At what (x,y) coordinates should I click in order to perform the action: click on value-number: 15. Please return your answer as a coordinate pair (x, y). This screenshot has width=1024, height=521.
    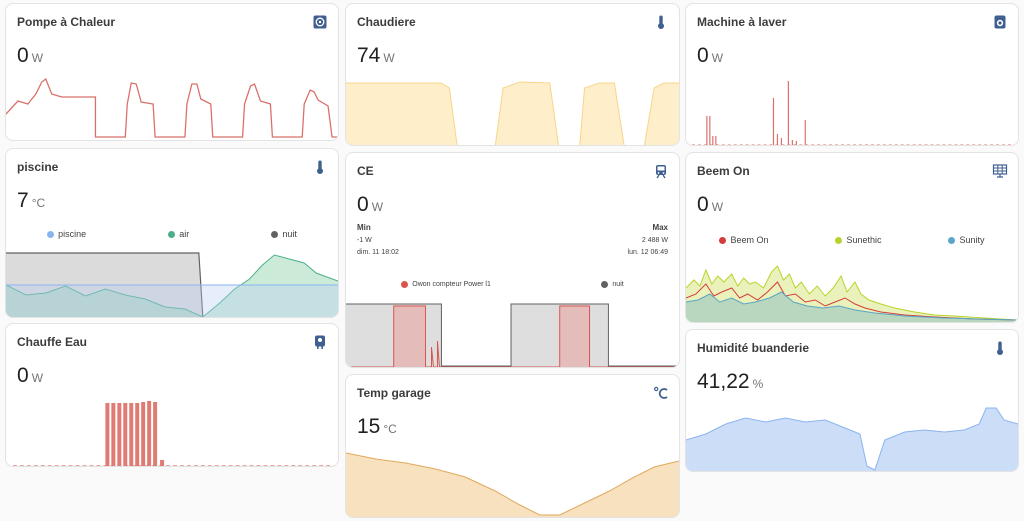
    Looking at the image, I should click on (369, 426).